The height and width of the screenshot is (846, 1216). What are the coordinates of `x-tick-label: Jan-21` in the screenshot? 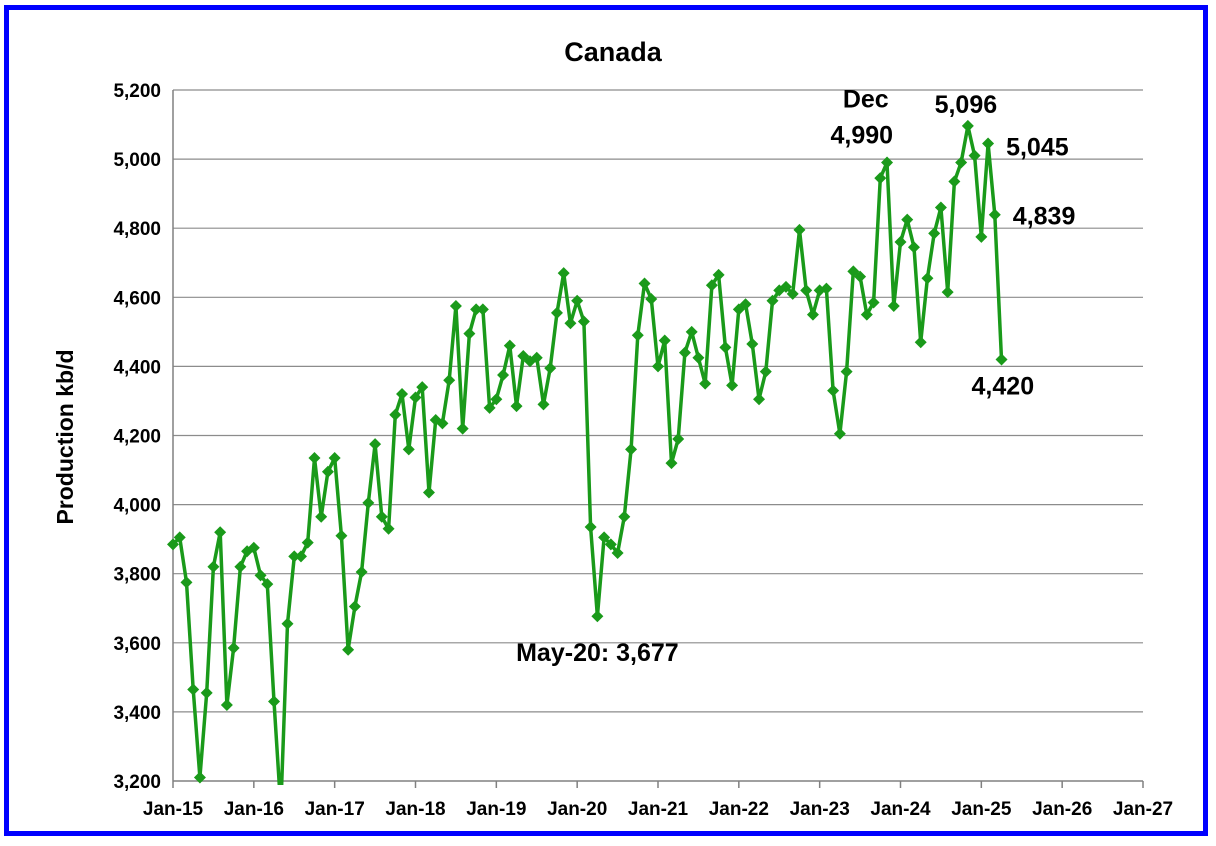 It's located at (658, 809).